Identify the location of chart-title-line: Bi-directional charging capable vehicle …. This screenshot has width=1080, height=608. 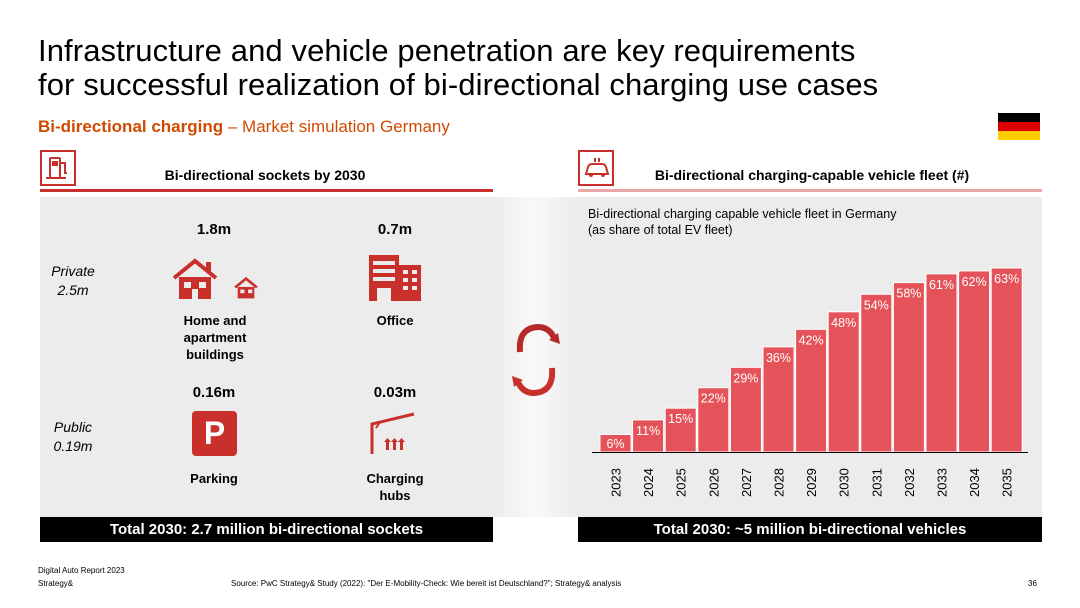
(742, 214).